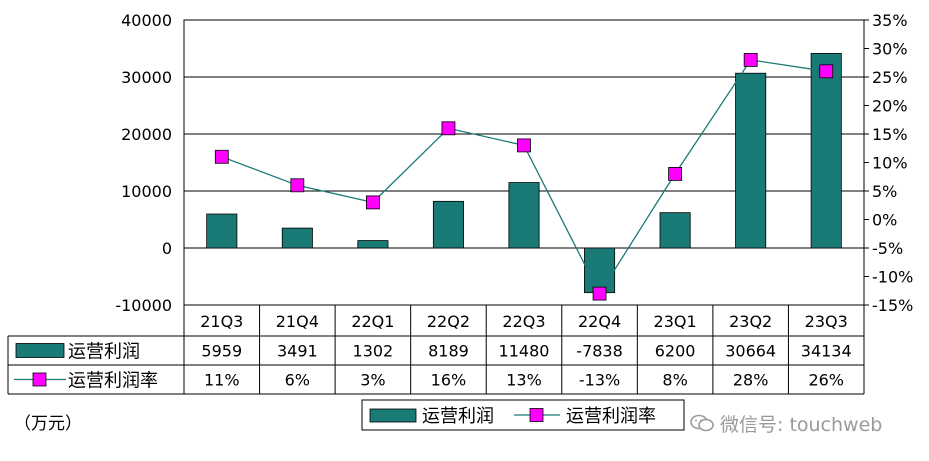 The width and height of the screenshot is (929, 461). I want to click on y-left-tick-label: 0, so click(167, 248).